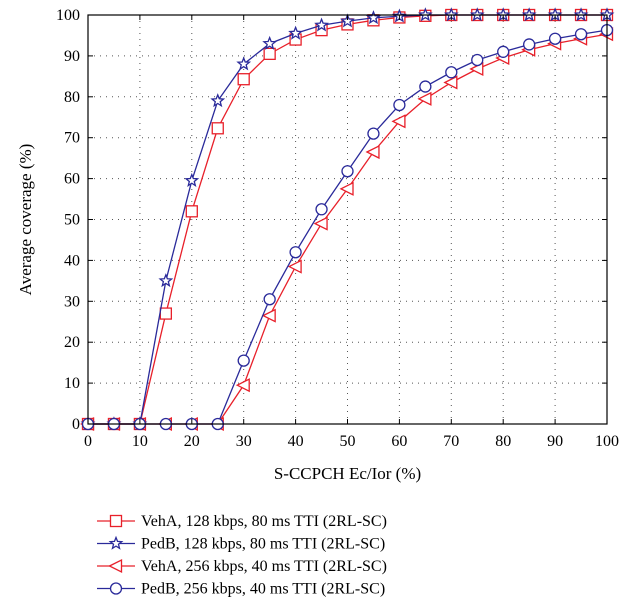  Describe the element at coordinates (264, 566) in the screenshot. I see `legend-label: VehA, 256 kbps, 40 ms TTI (2RL-SC)` at that location.